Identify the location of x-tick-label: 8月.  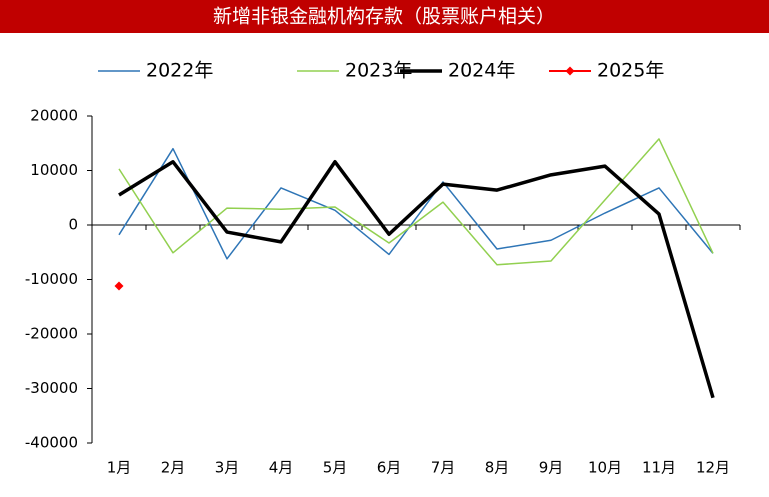
(497, 468).